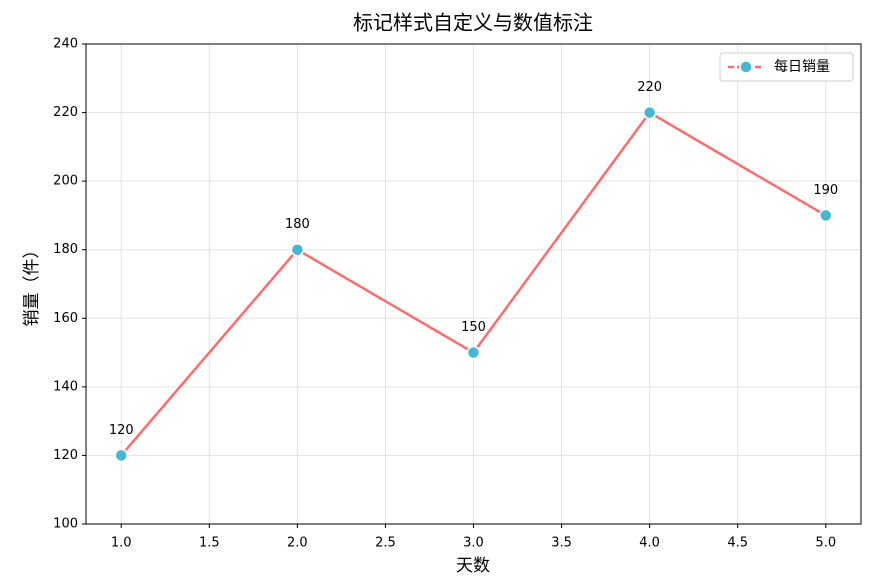  I want to click on x-tick-label: 3.5, so click(561, 543).